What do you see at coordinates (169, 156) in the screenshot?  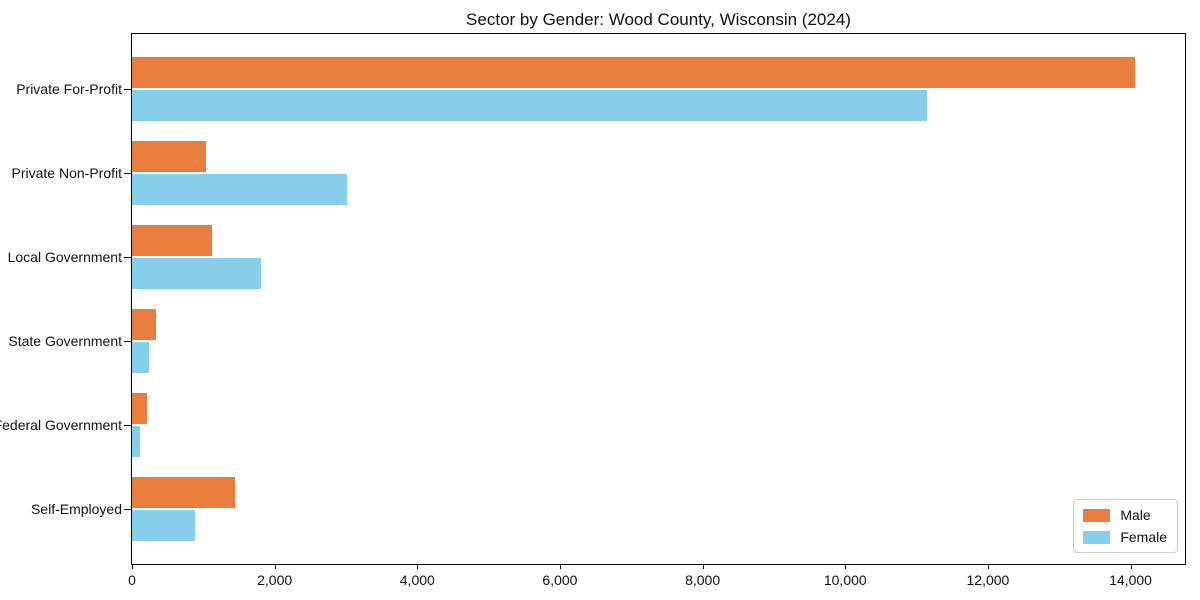 I see `bar-male-private-non-profit` at bounding box center [169, 156].